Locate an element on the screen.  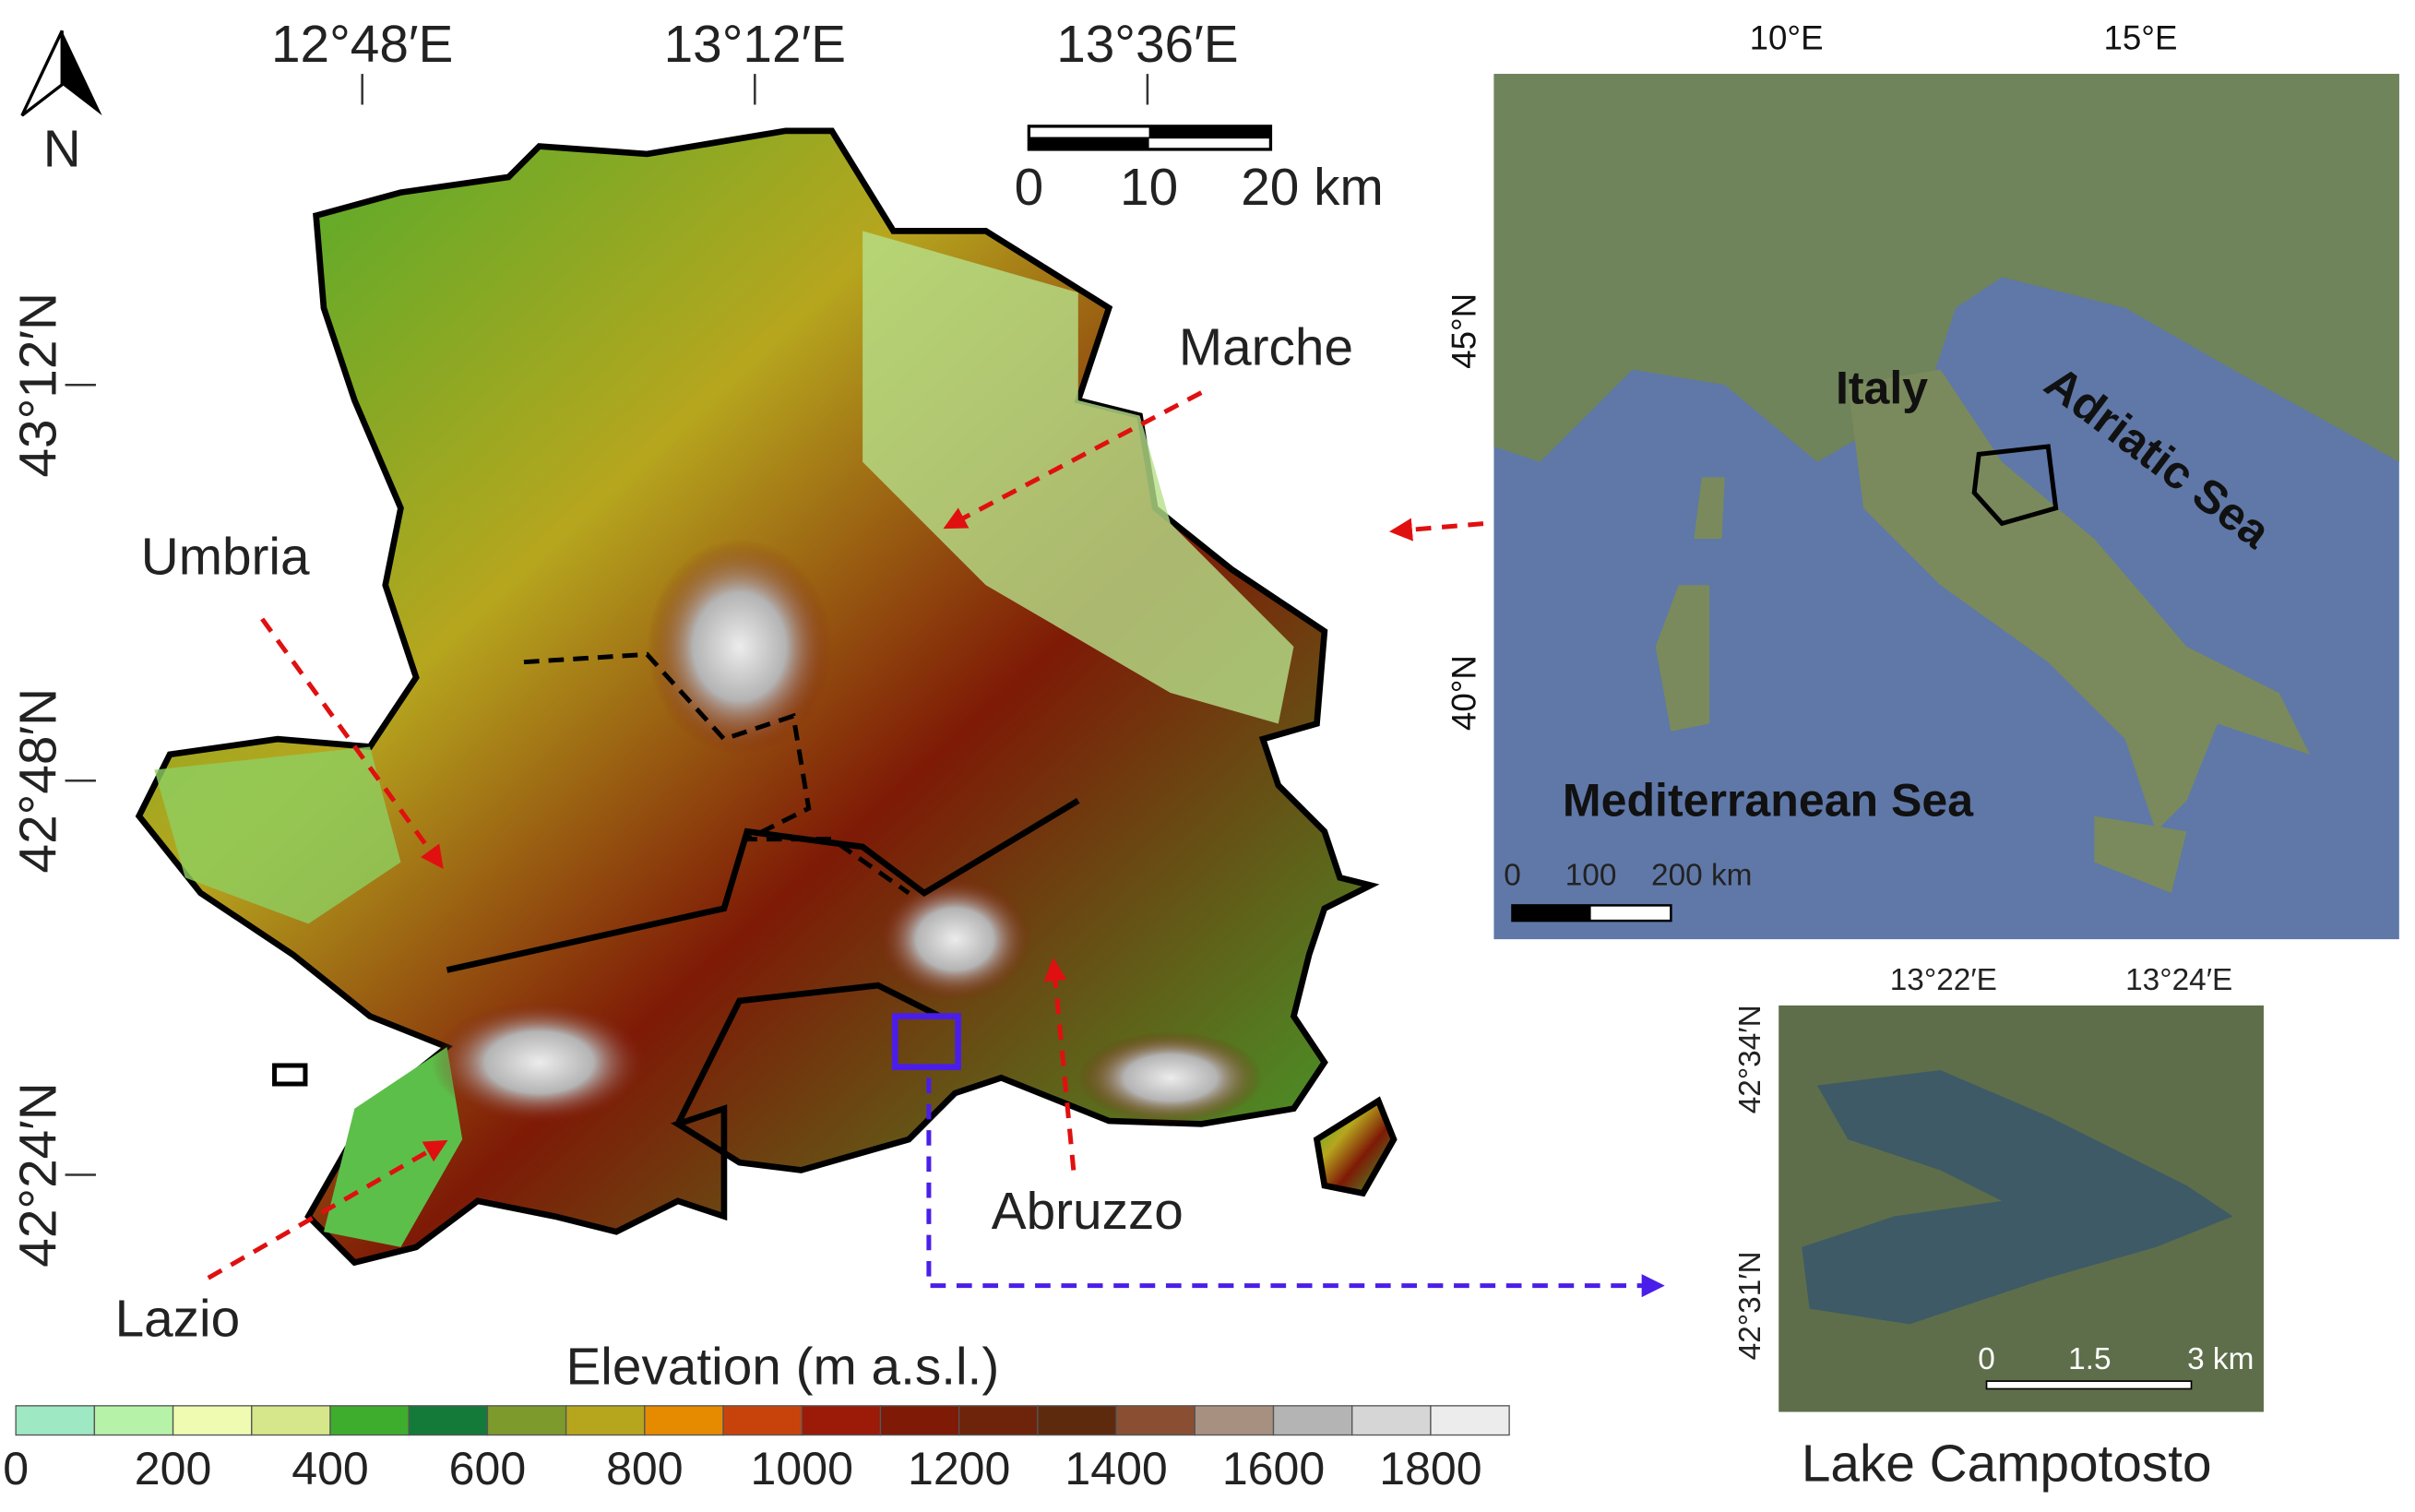
scale-label: 3 km is located at coordinates (2221, 1359).